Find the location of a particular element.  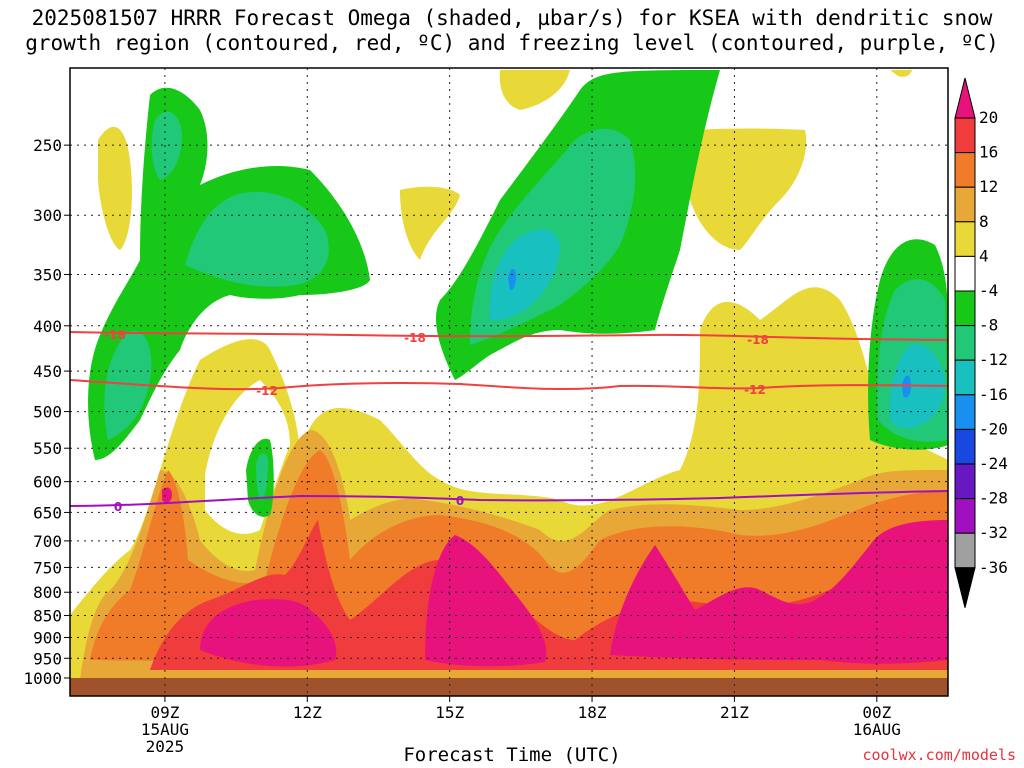

colorbar-label-4: 4 is located at coordinates (984, 255).